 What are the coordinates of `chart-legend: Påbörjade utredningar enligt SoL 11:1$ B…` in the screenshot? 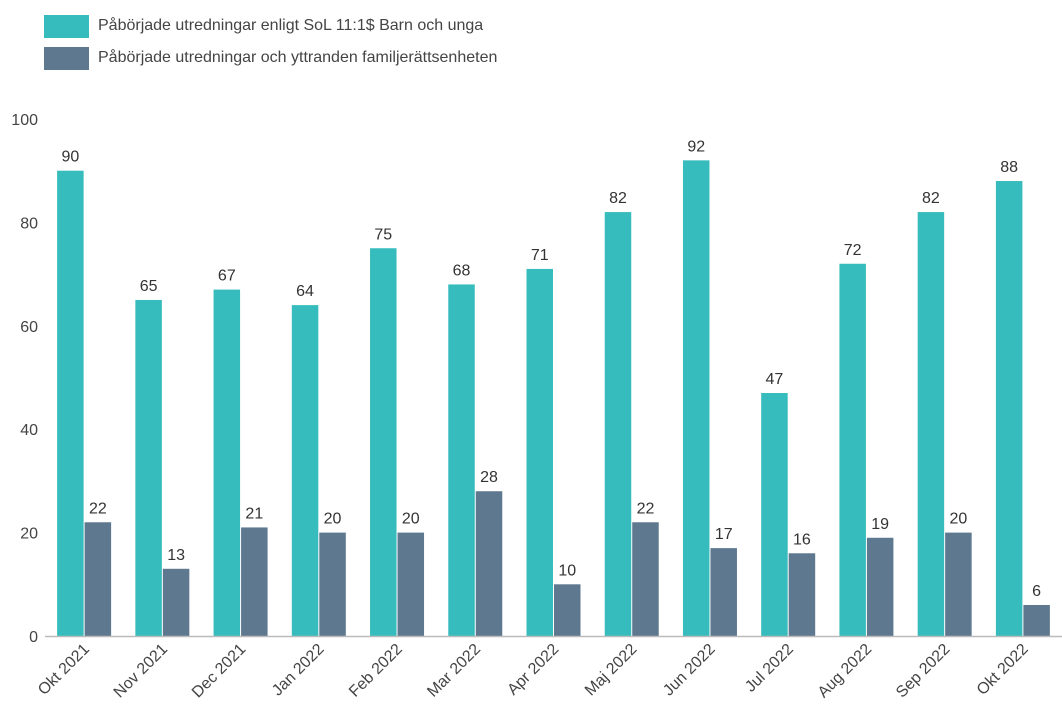 It's located at (270, 42).